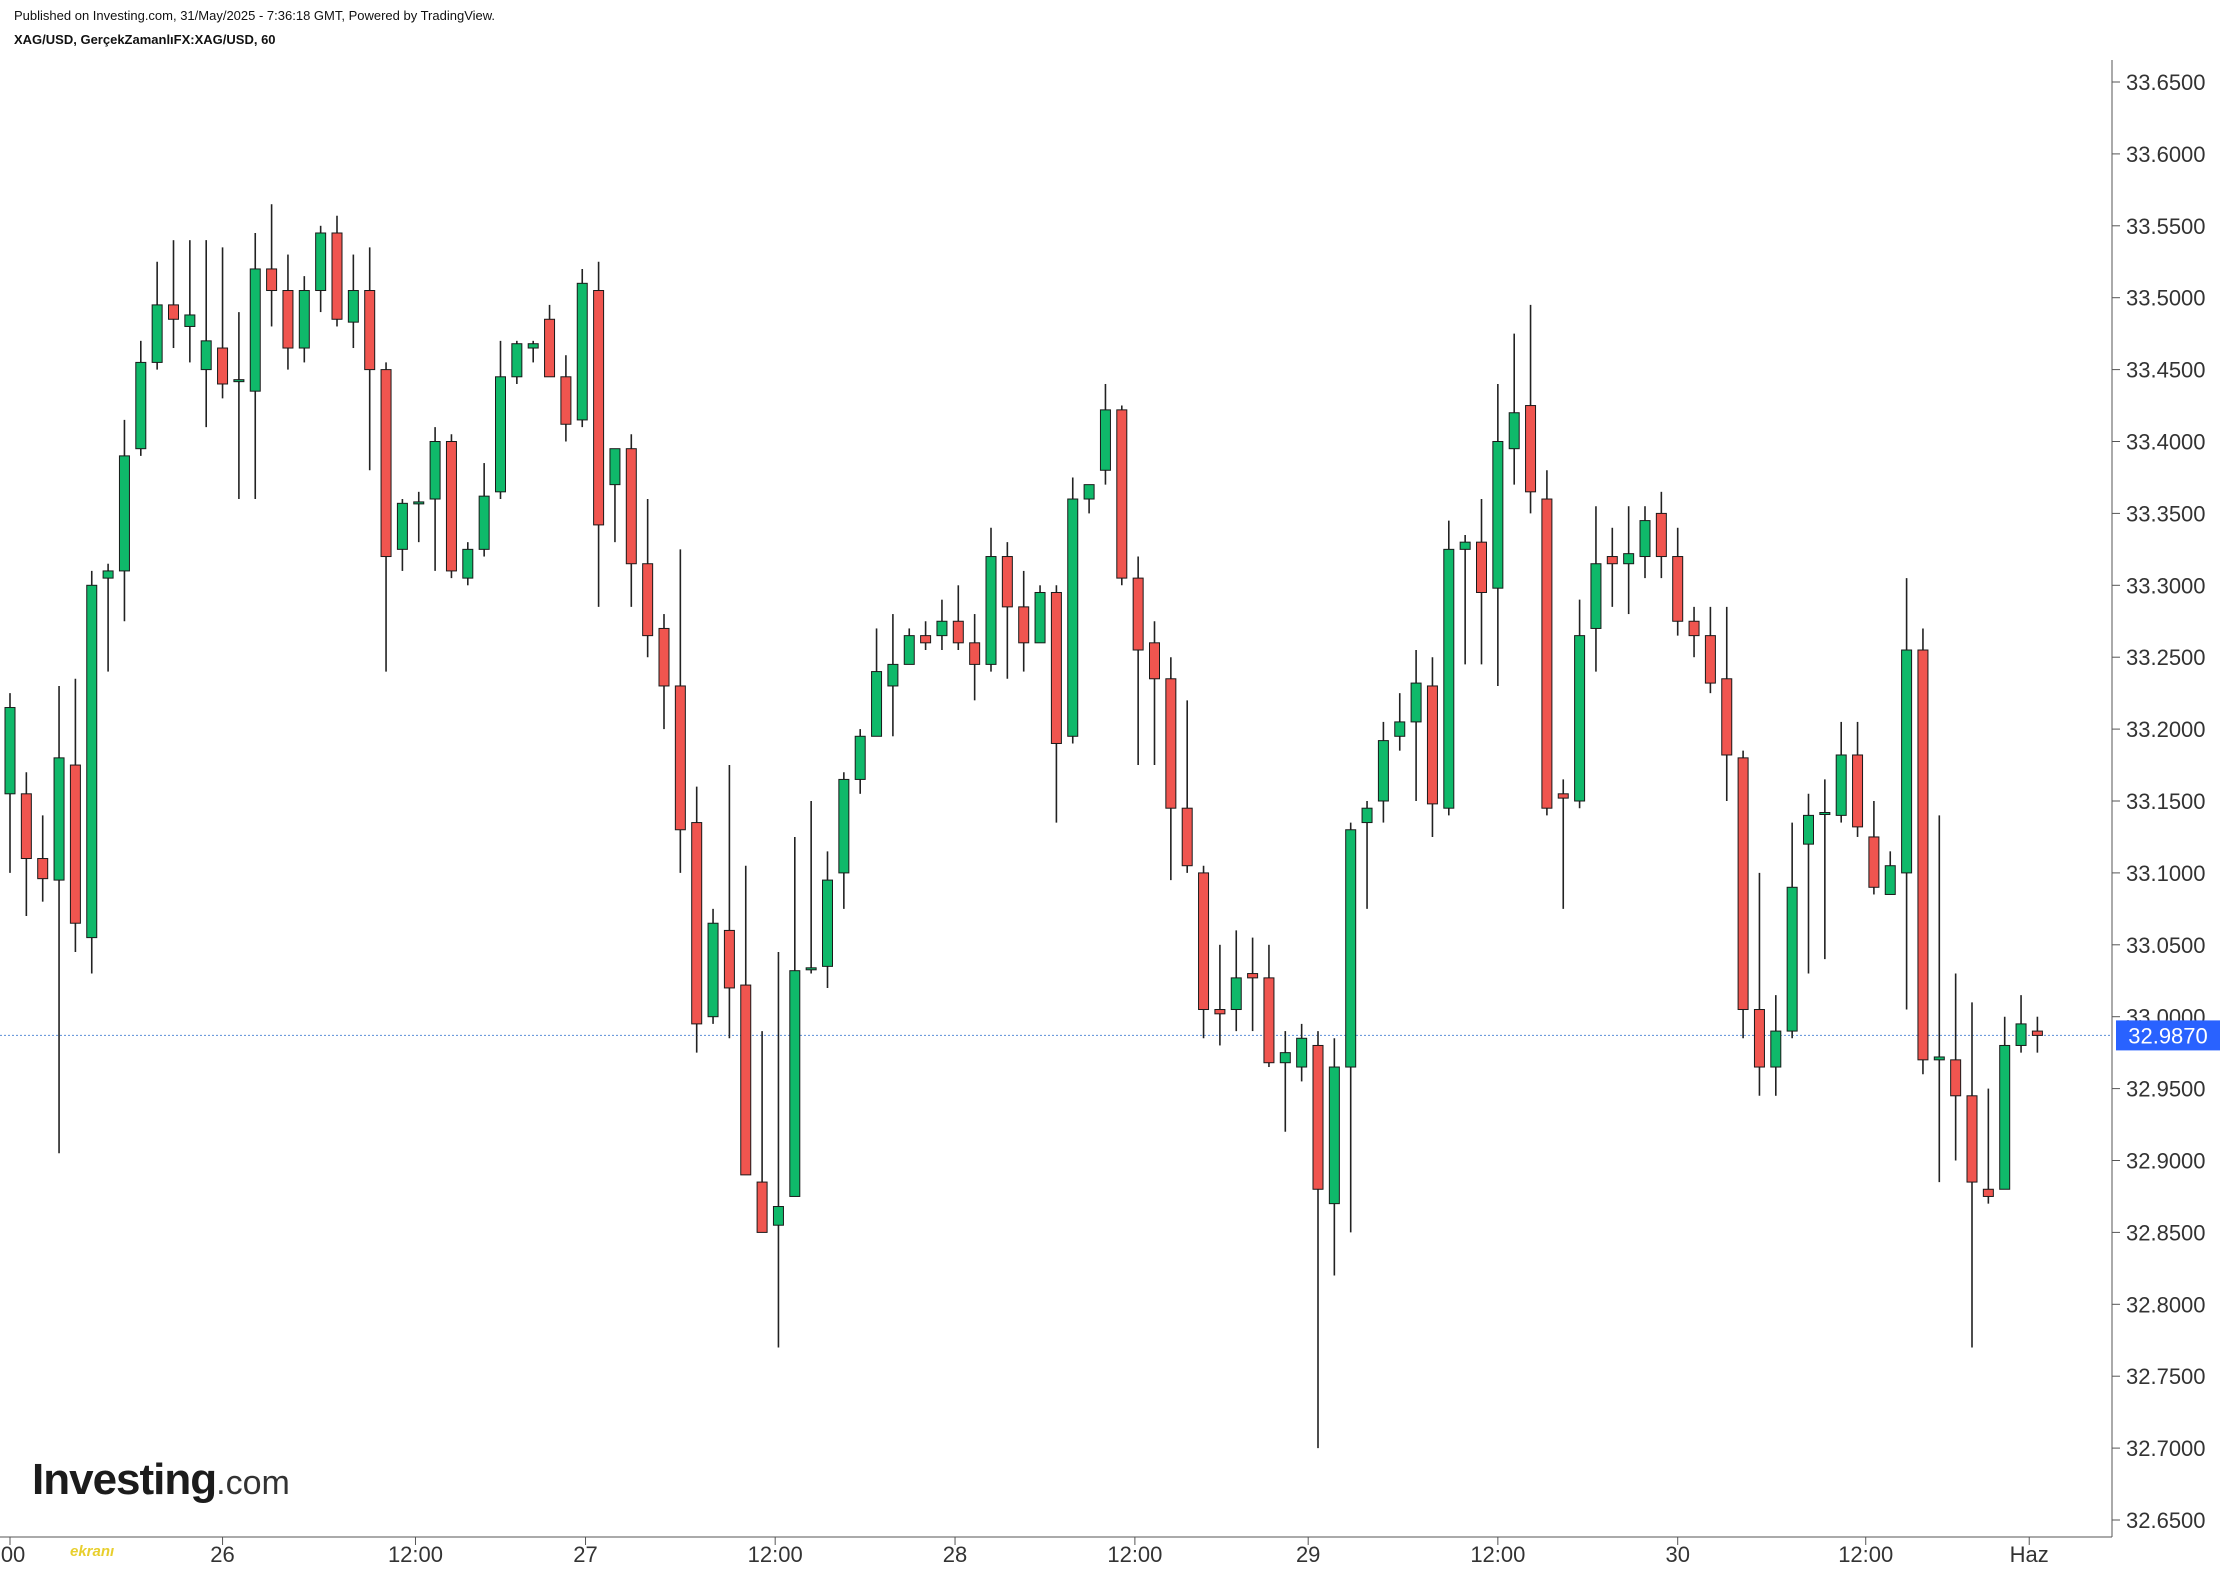 The image size is (2230, 1569). I want to click on x-tick-label: 29, so click(1308, 1553).